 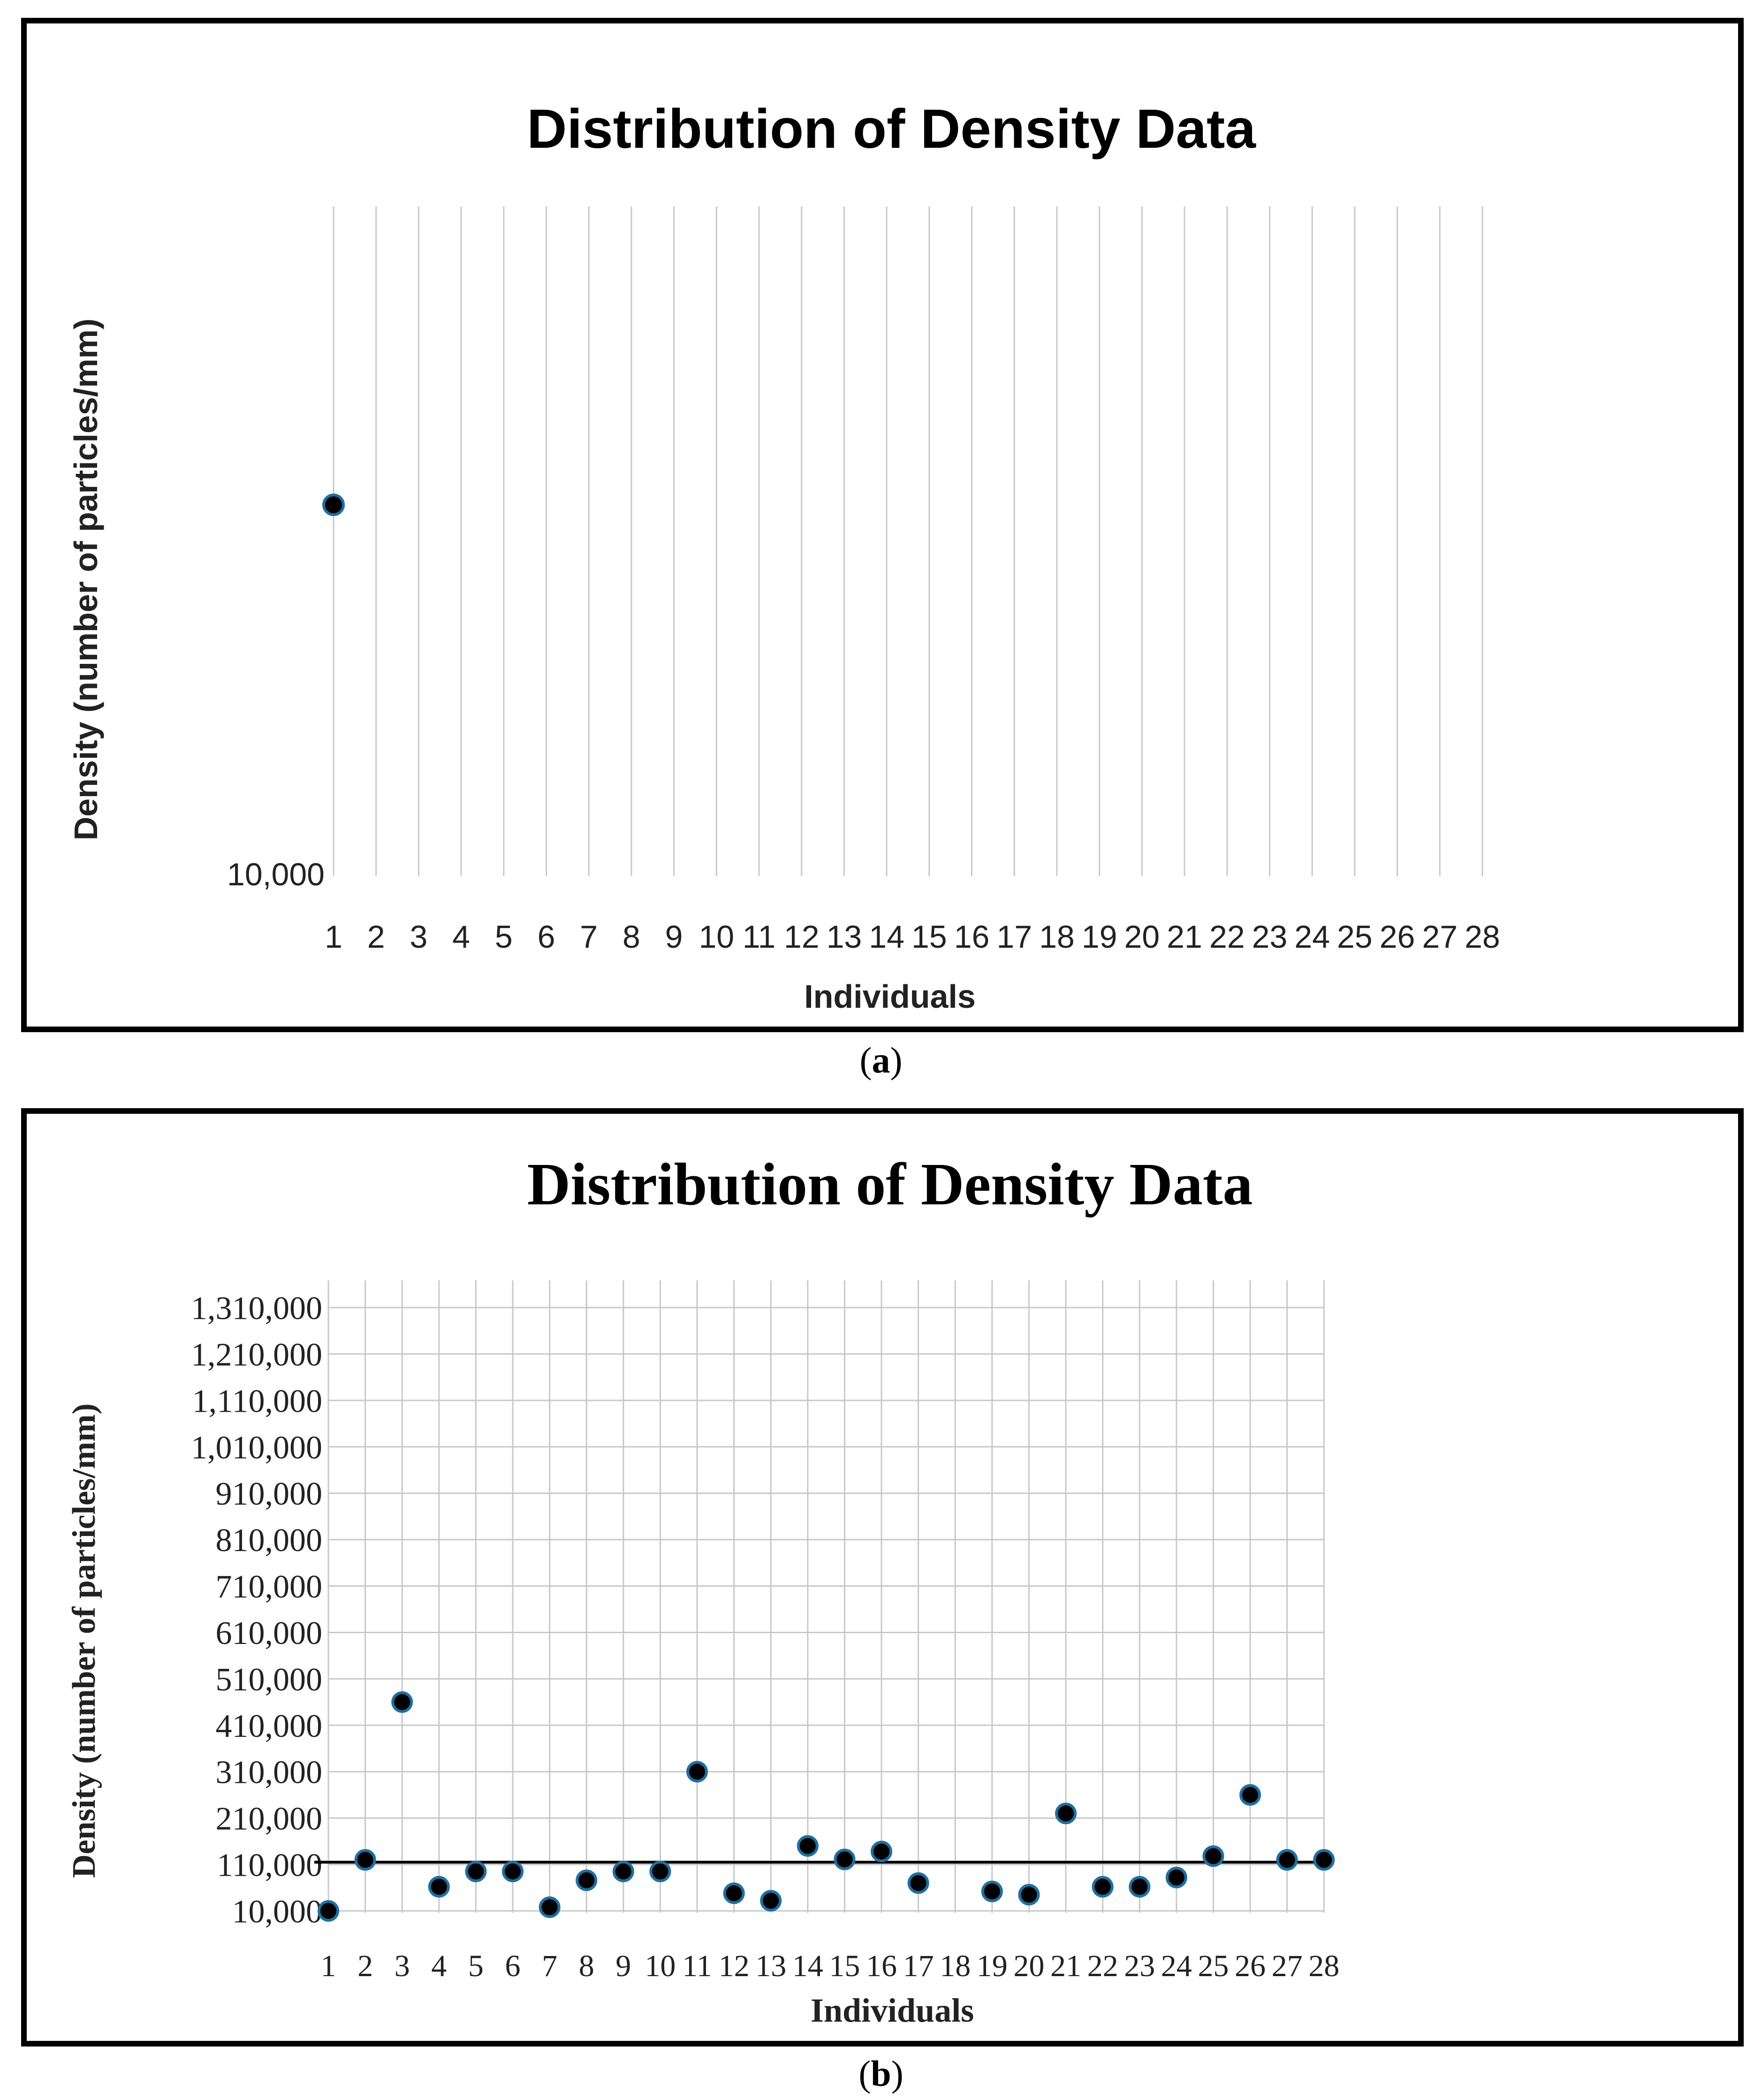 I want to click on x-tick-label: 21, so click(x=1185, y=937).